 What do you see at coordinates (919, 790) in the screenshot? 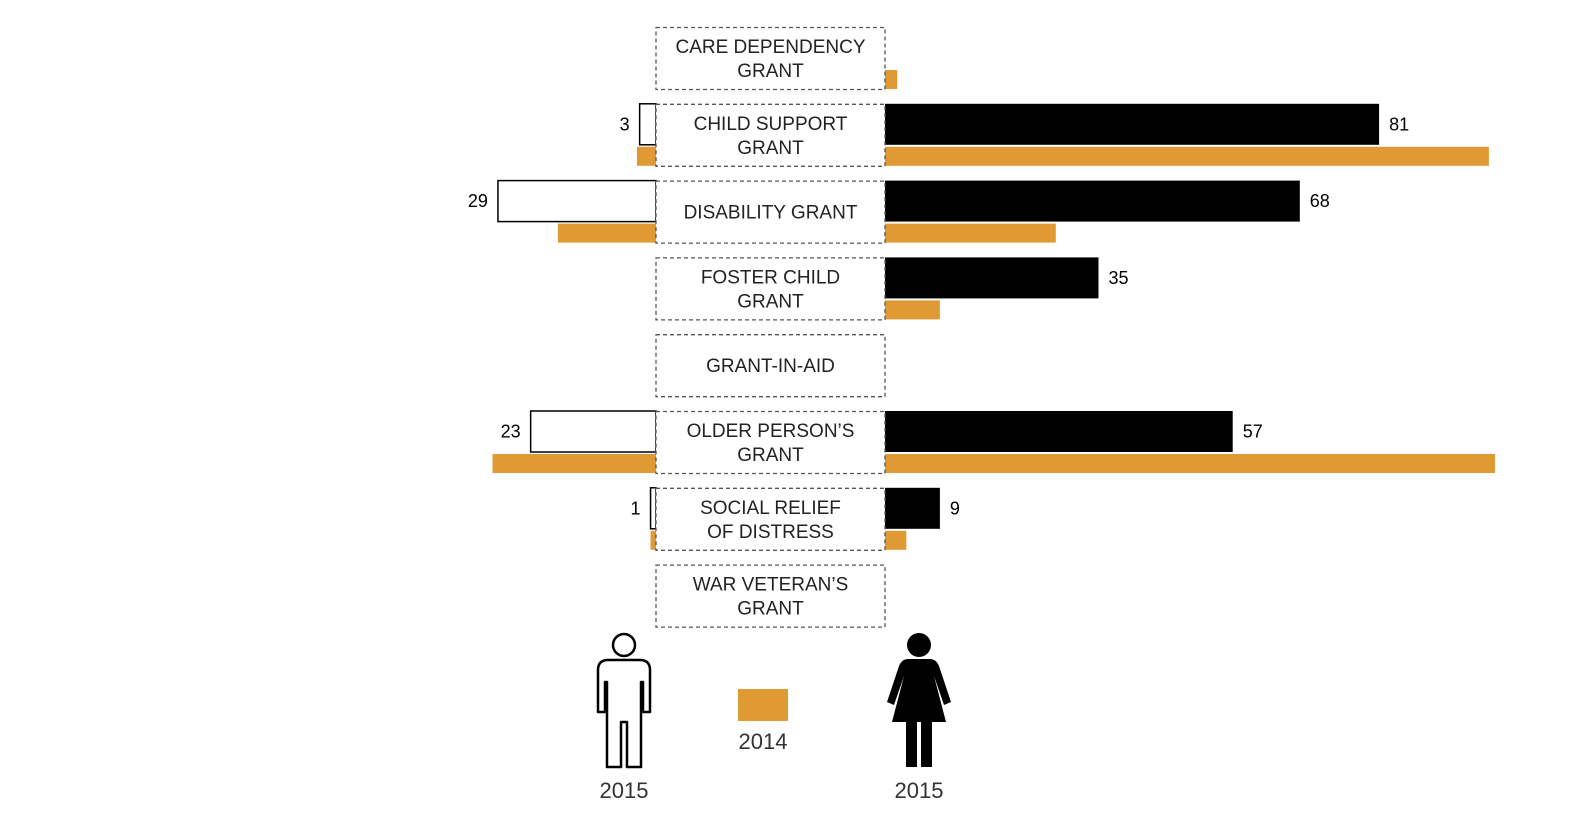
I see `legend-female-year: 2015` at bounding box center [919, 790].